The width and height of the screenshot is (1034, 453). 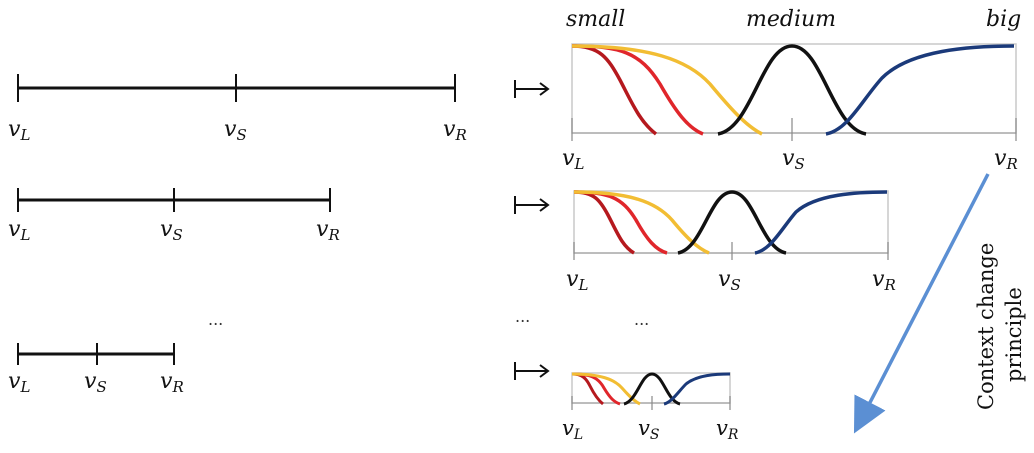 I want to click on scale-3-vl-label: vL, so click(x=19, y=382).